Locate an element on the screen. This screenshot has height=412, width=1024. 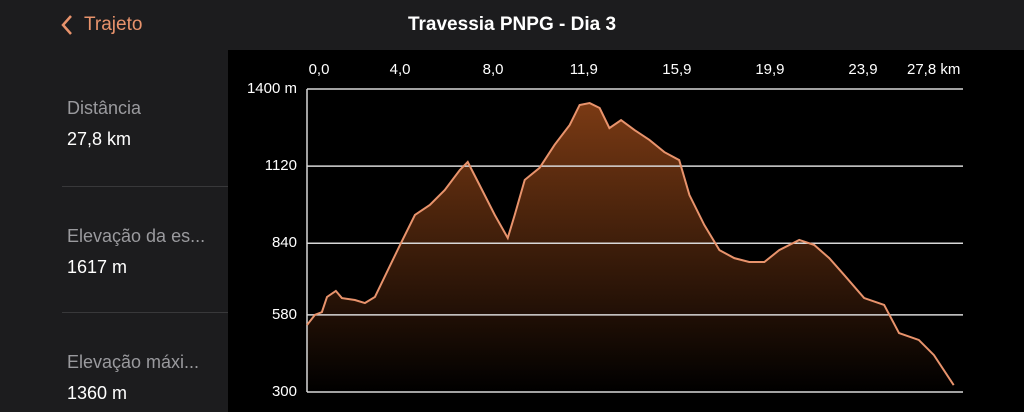
stat-label: Distância is located at coordinates (104, 108).